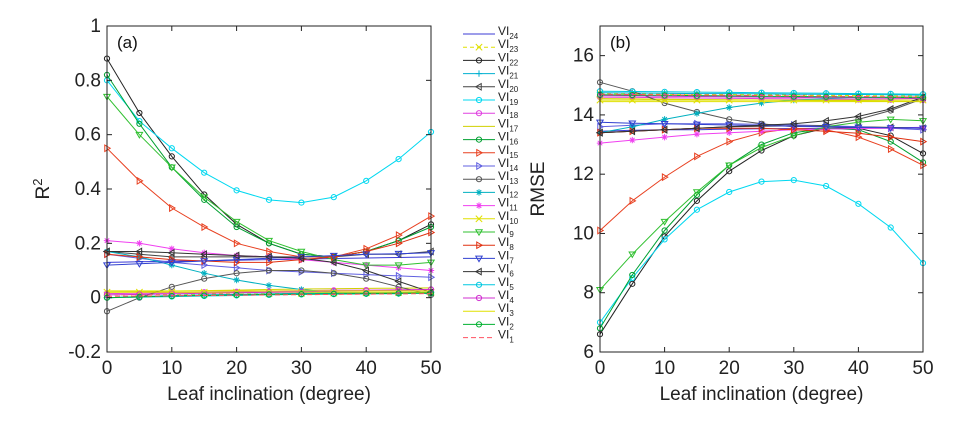 The width and height of the screenshot is (979, 430). Describe the element at coordinates (491, 183) in the screenshot. I see `legend-box` at that location.